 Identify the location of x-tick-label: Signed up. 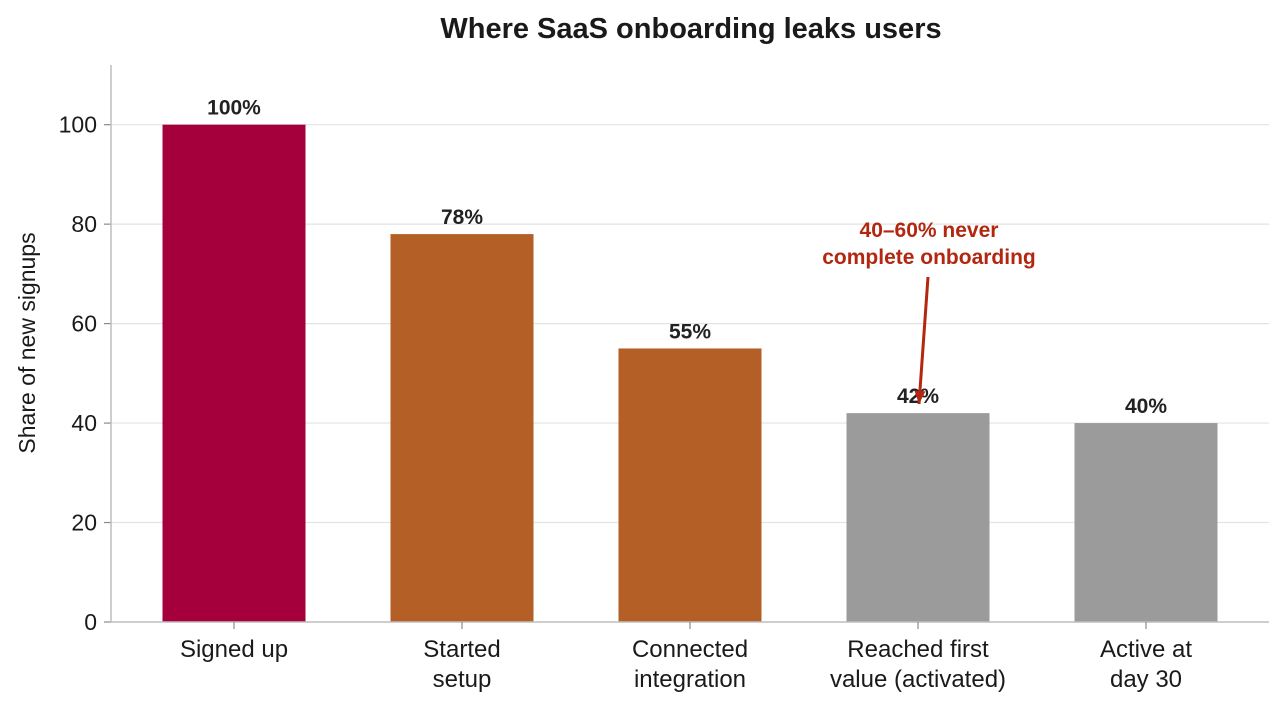
(234, 649).